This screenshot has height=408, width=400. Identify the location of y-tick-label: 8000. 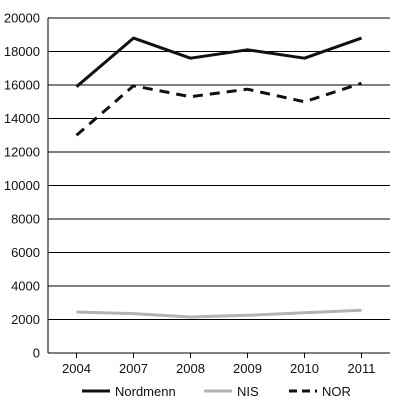
(25, 219).